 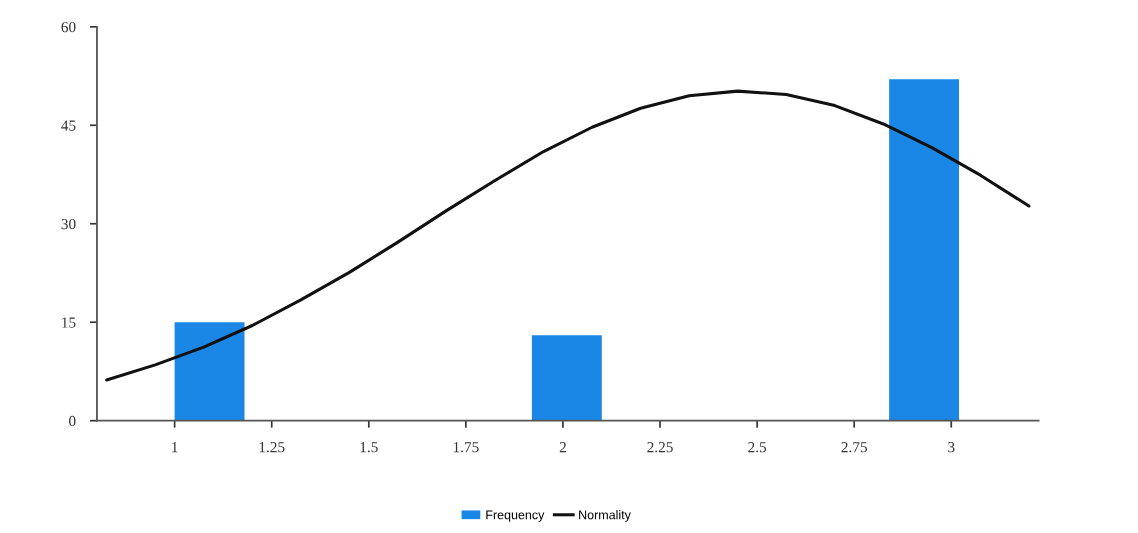 I want to click on x-tick-label: 1.75, so click(x=466, y=447).